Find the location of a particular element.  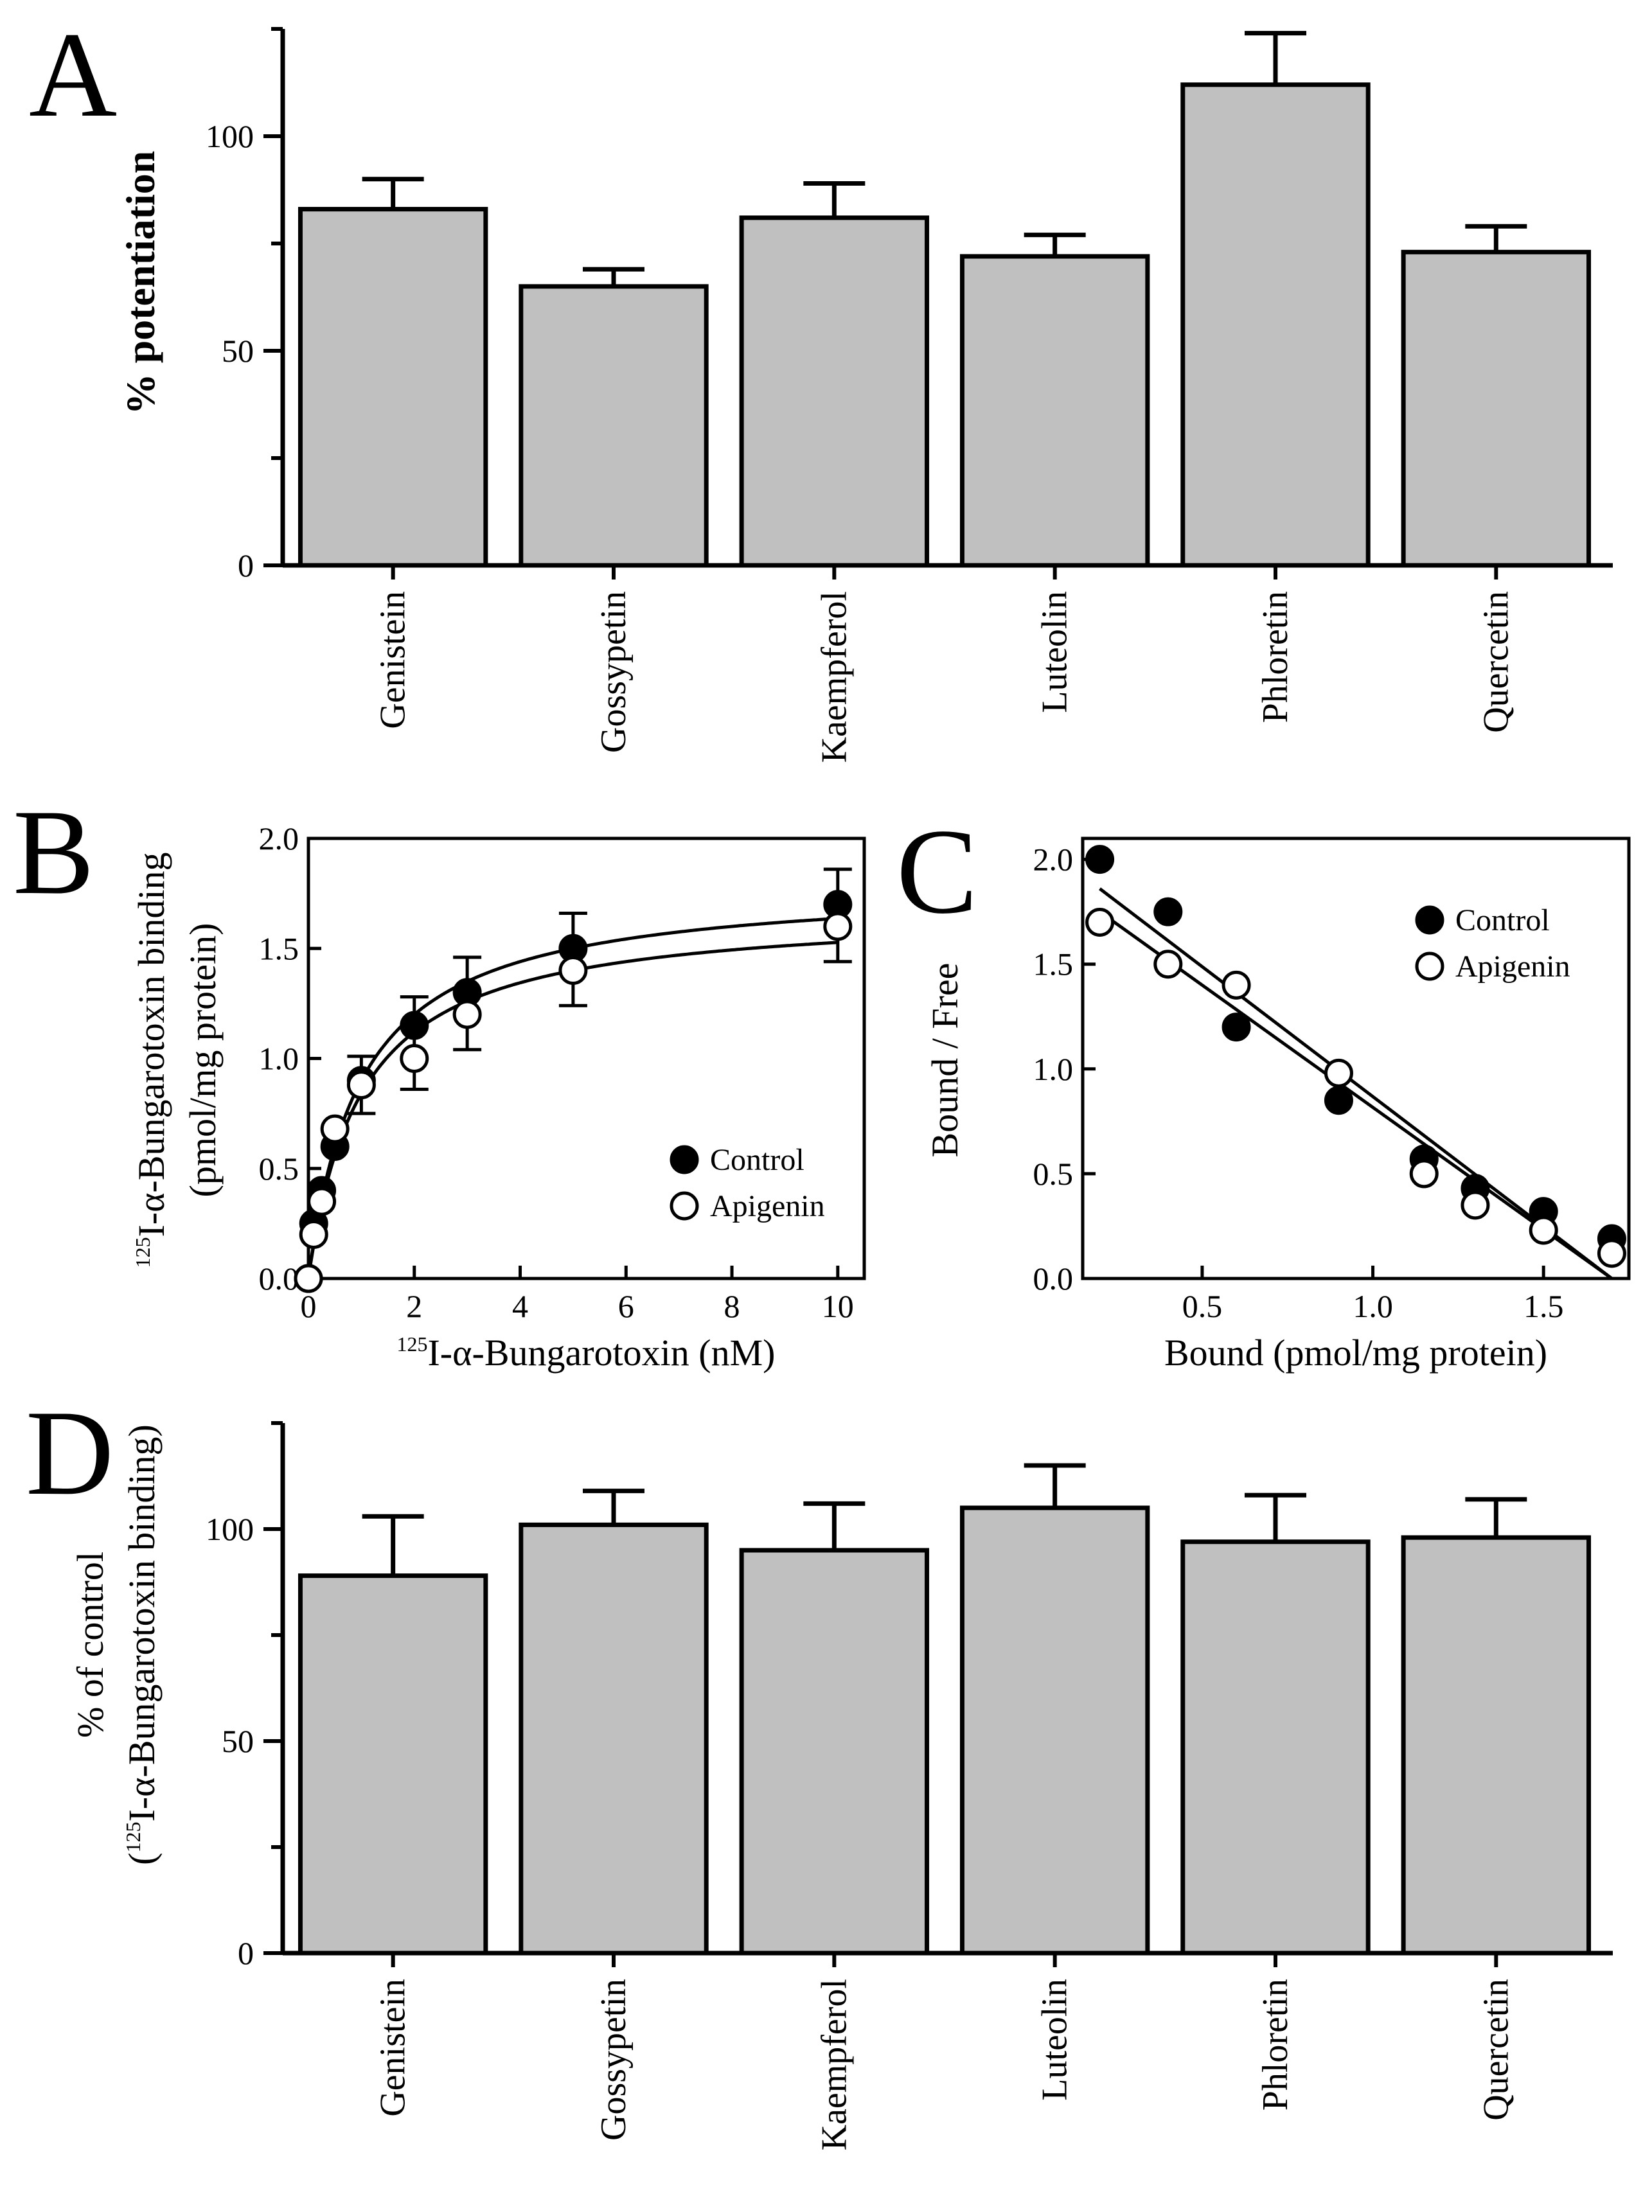

x-axis-title-text: I-α-Bungarotoxin (nM) is located at coordinates (601, 1353).